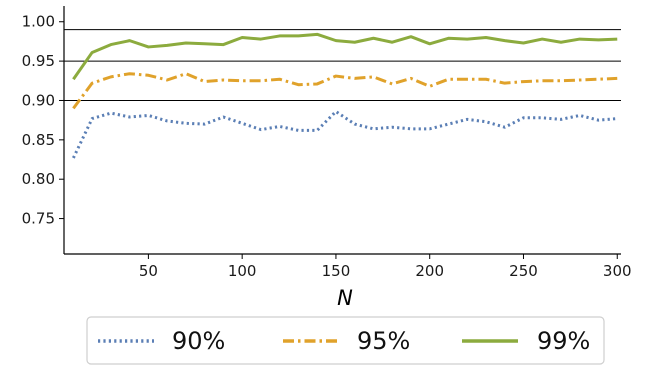 This screenshot has width=646, height=367. I want to click on legend-label-0: 90%, so click(198, 341).